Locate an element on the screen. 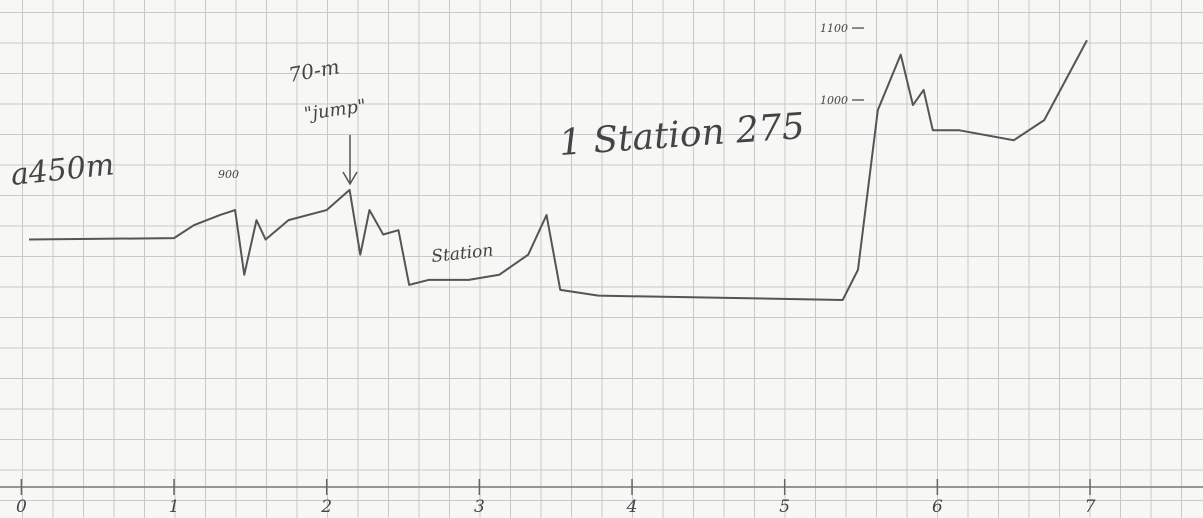 This screenshot has width=1203, height=518. x-tick-label: 6 is located at coordinates (937, 507).